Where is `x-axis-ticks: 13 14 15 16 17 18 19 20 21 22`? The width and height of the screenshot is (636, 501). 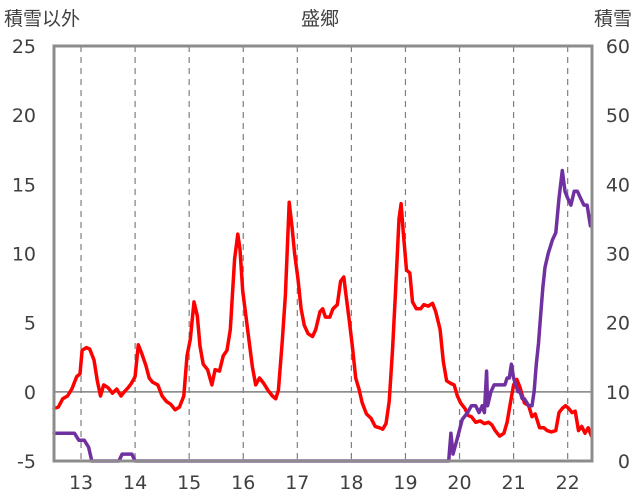 x-axis-ticks: 13 14 15 16 17 18 19 20 21 22 is located at coordinates (324, 483).